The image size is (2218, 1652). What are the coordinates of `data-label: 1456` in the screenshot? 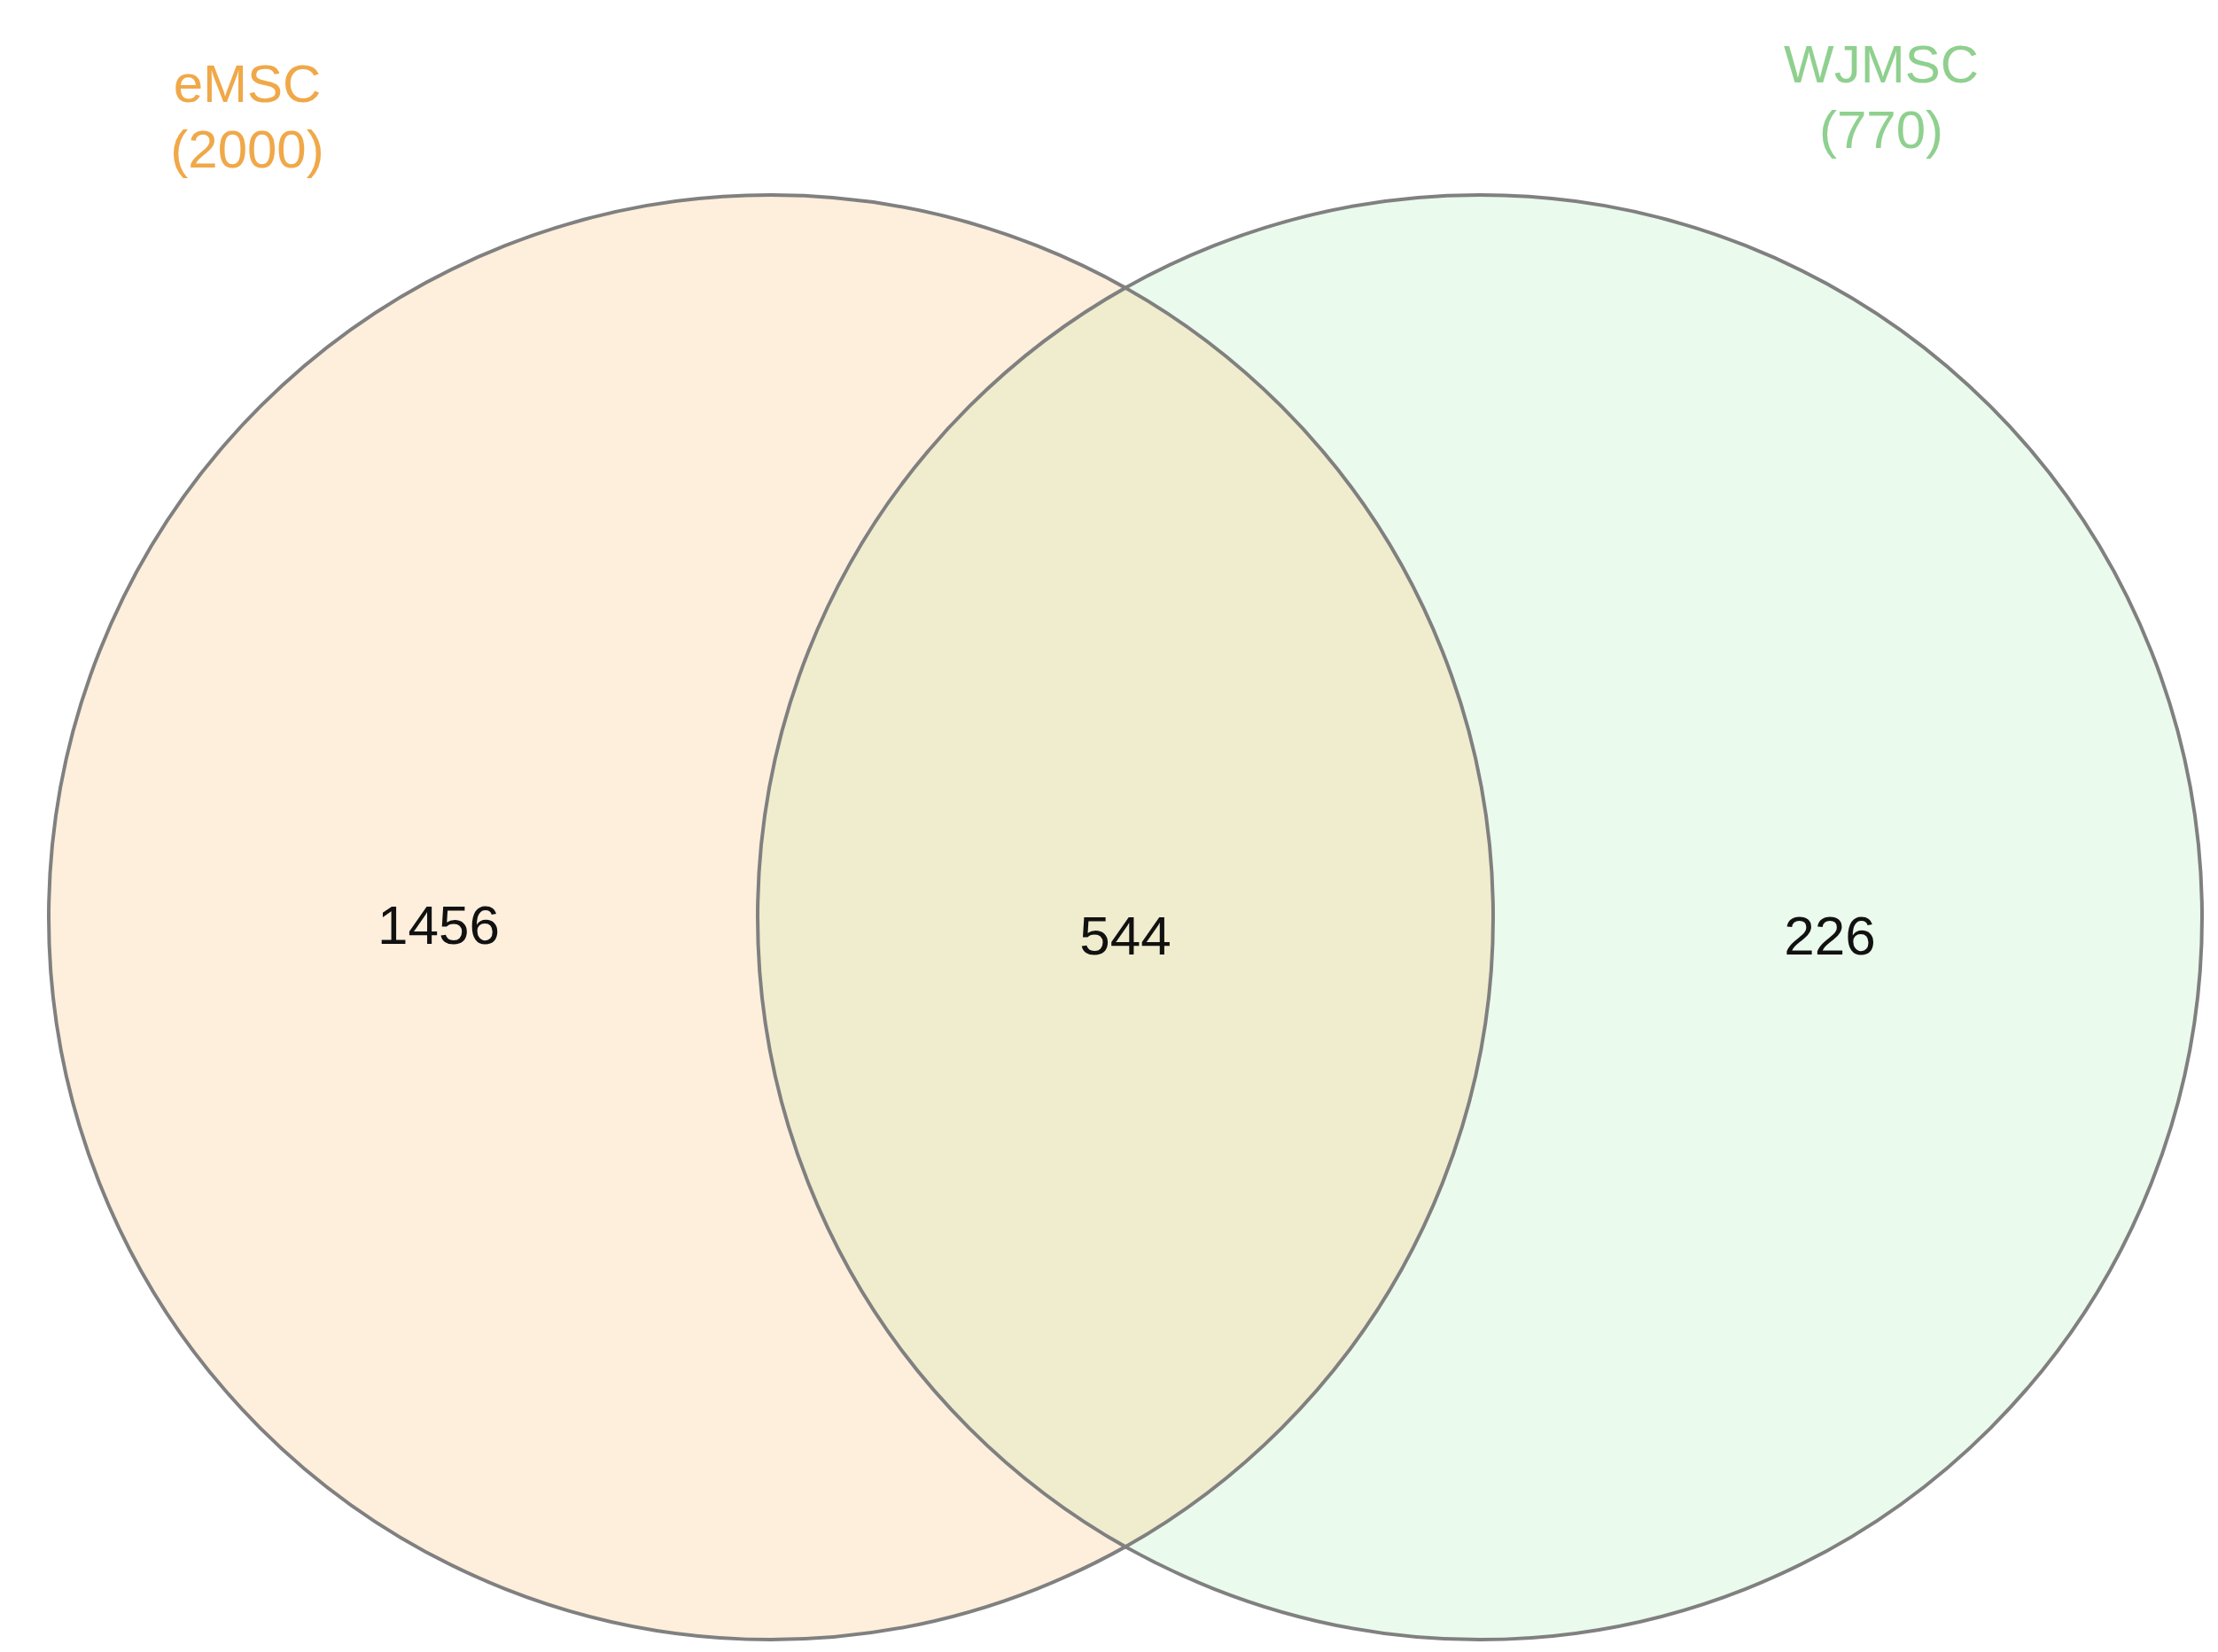 It's located at (438, 925).